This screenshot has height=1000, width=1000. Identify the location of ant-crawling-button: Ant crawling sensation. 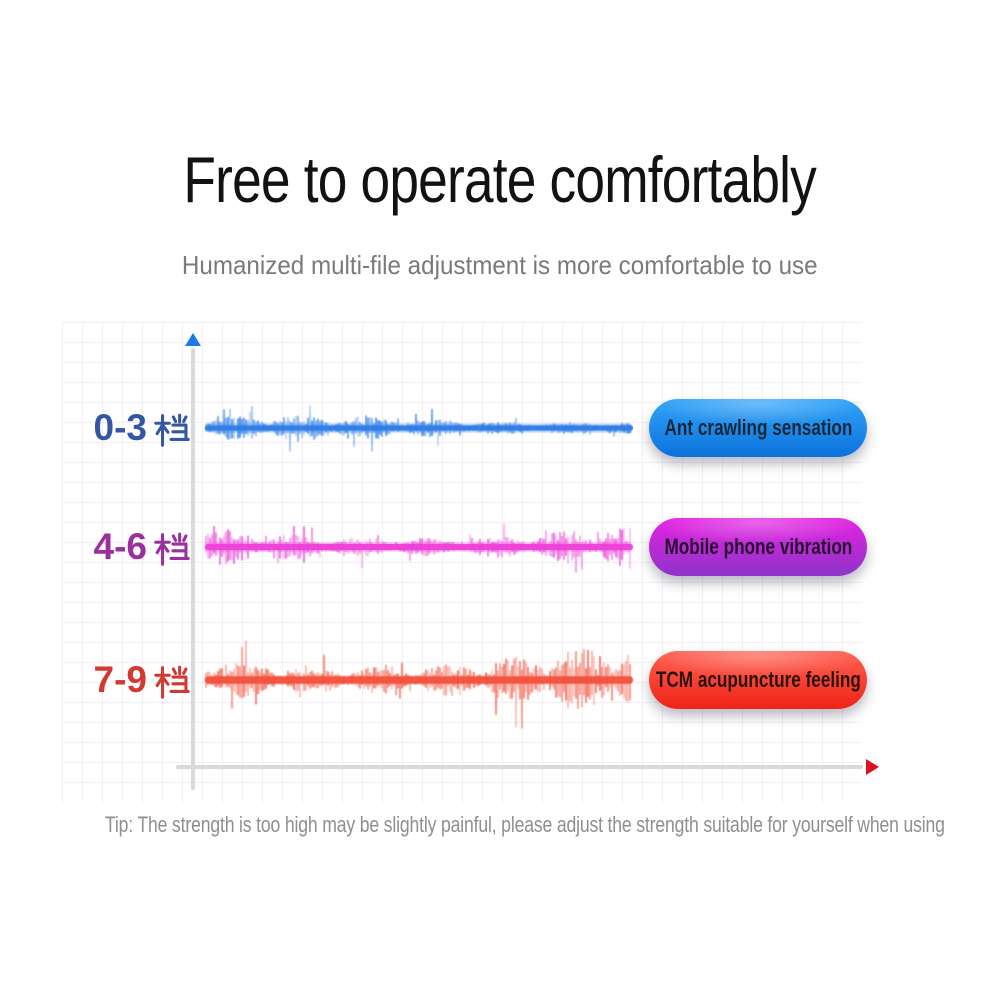
(758, 428).